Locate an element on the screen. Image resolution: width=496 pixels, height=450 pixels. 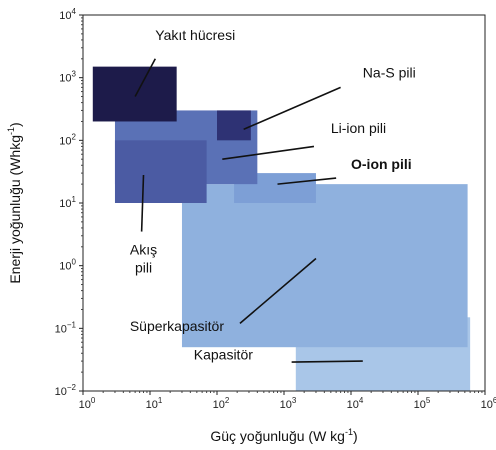
region-na-s is located at coordinates (234, 125).